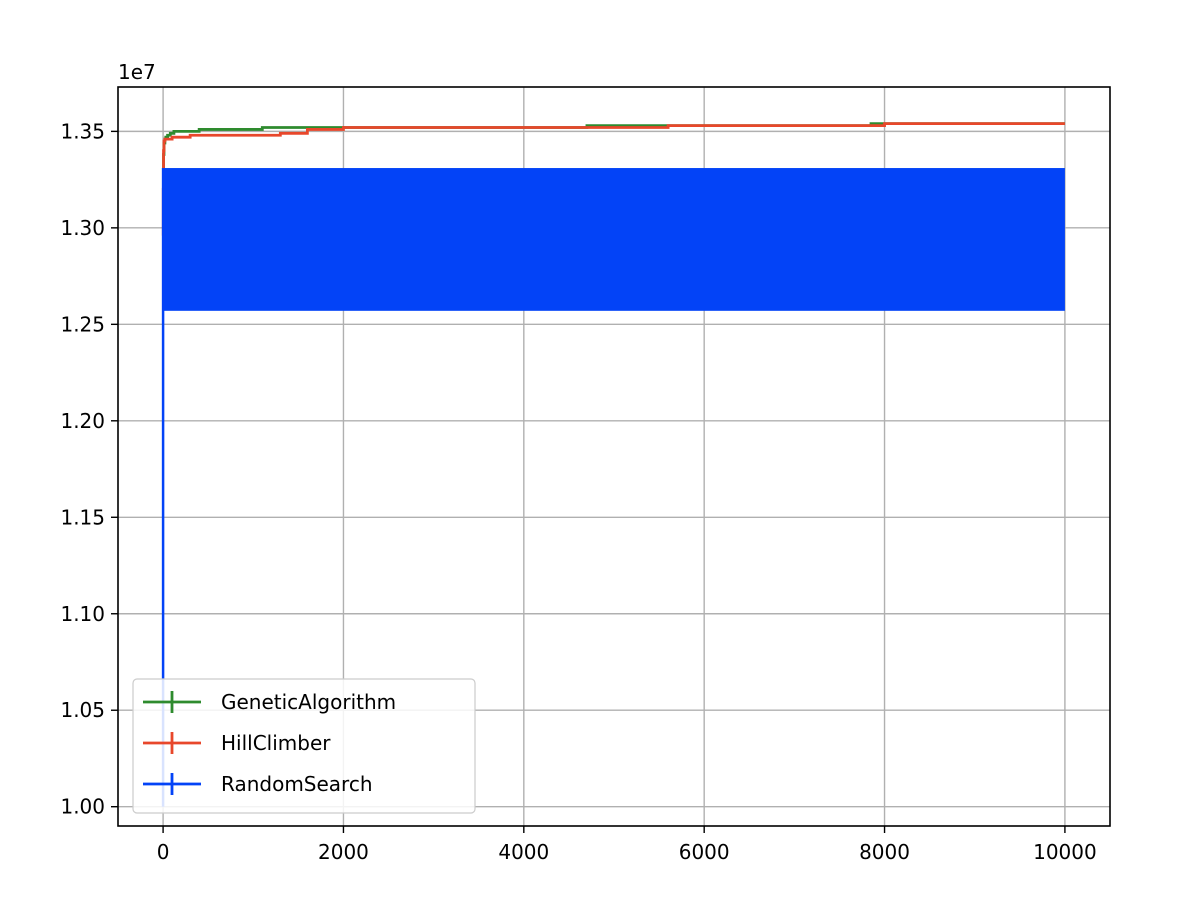 The height and width of the screenshot is (922, 1204). Describe the element at coordinates (308, 702) in the screenshot. I see `legend-label: GeneticAlgorithm` at that location.